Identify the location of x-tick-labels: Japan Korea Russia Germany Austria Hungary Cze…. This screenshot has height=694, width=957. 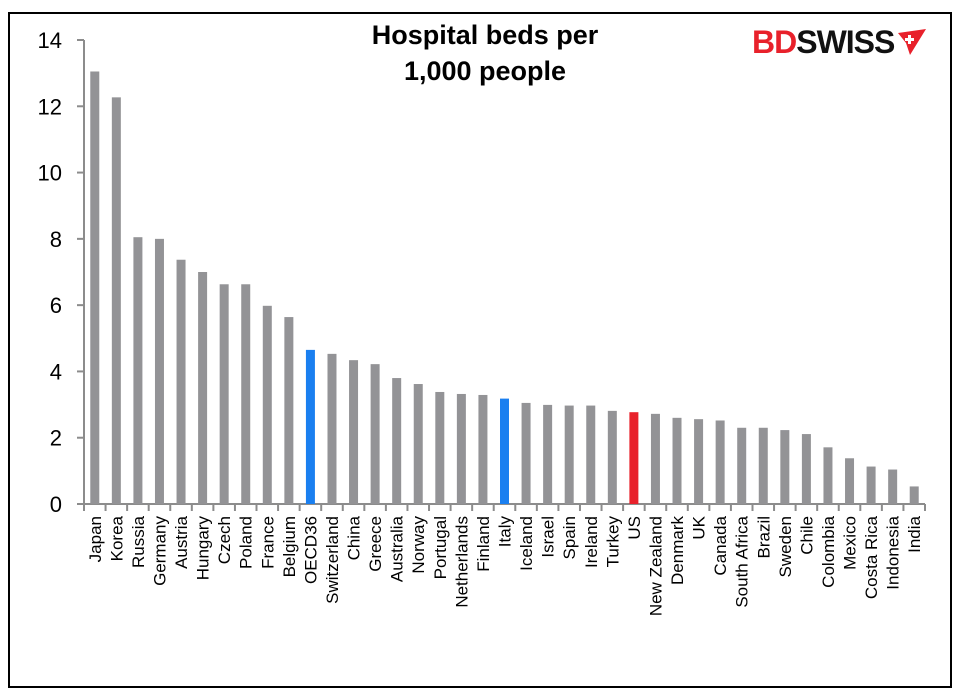
(505, 565).